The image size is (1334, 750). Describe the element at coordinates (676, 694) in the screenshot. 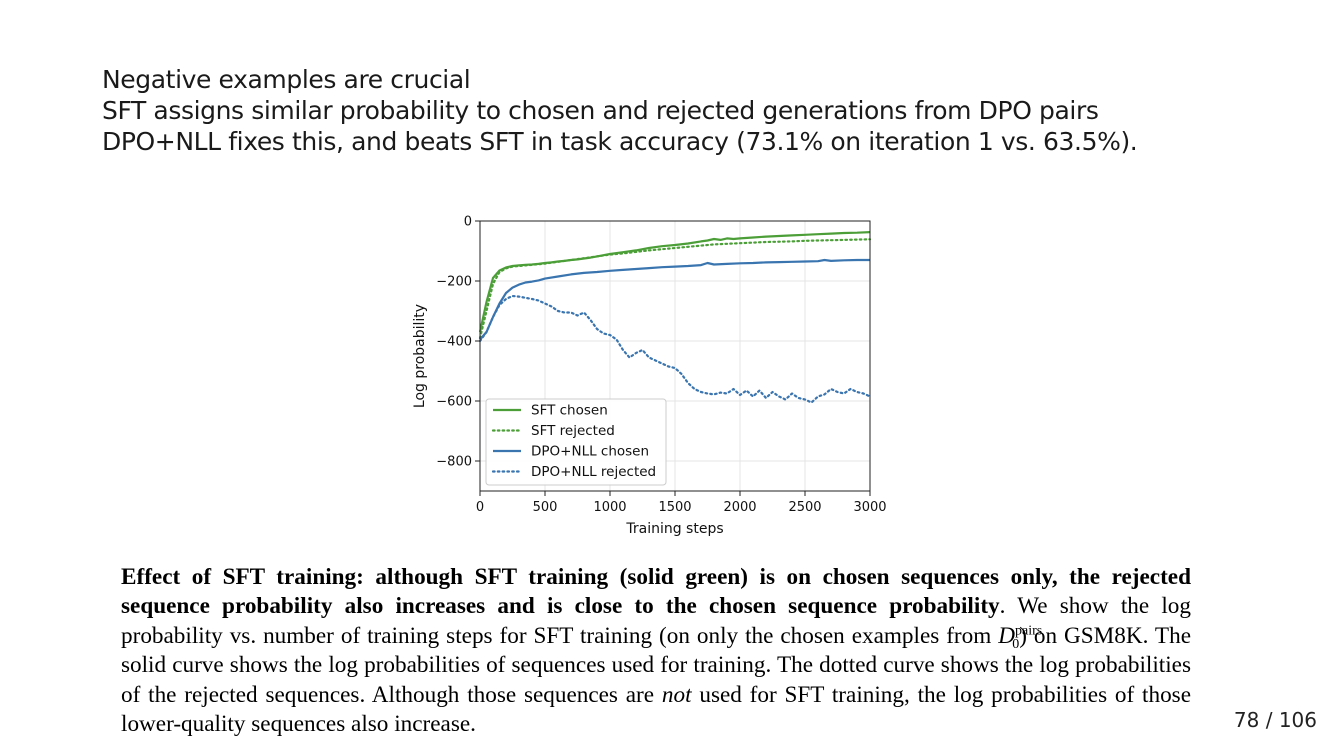

I see `caption-italic: not` at that location.